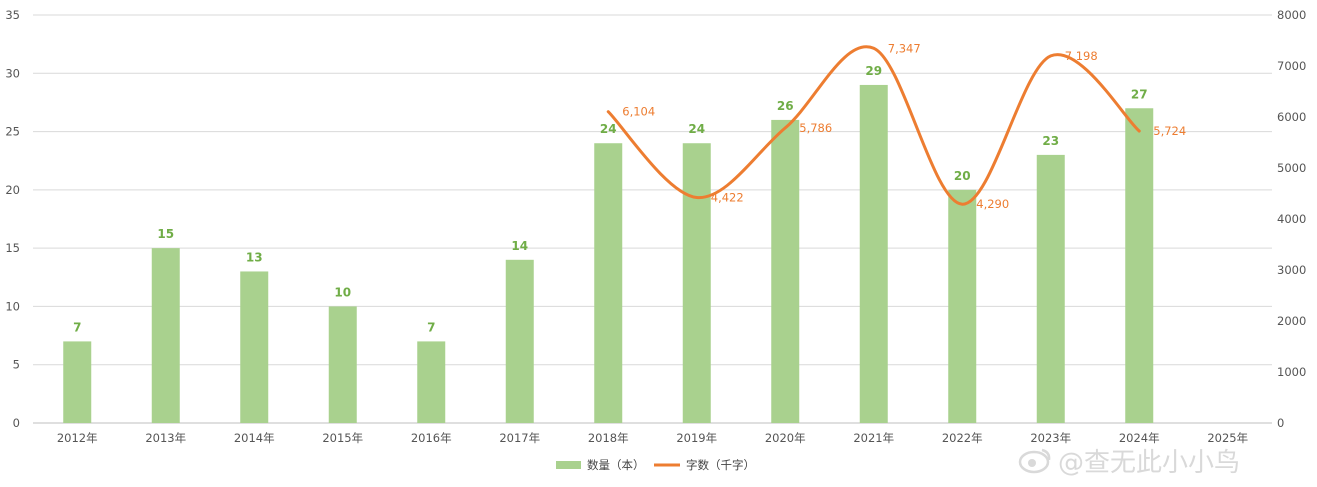  Describe the element at coordinates (342, 438) in the screenshot. I see `x-tick-label: 2015年` at that location.